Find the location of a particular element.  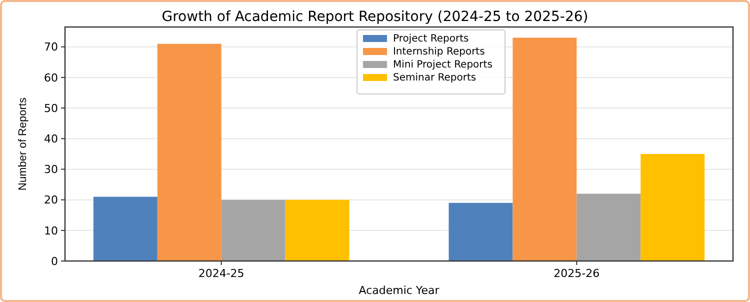

y-tick-label: 50 is located at coordinates (51, 108).